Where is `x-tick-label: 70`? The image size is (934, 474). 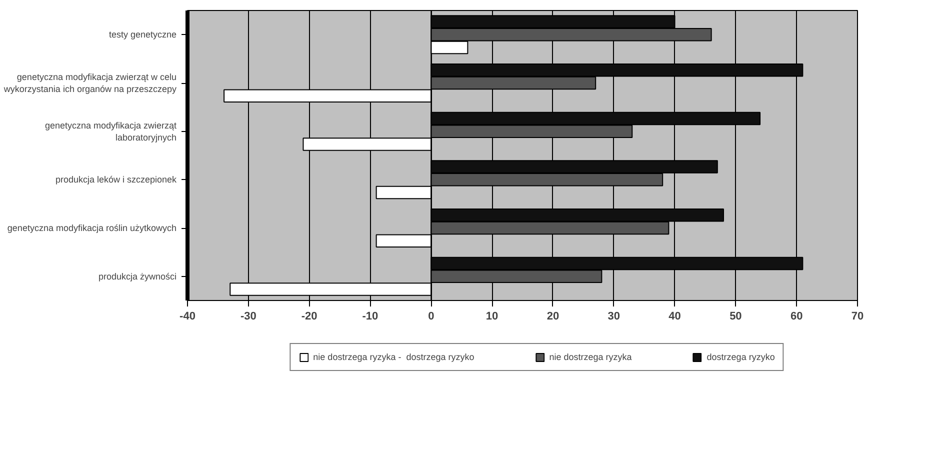 x-tick-label: 70 is located at coordinates (857, 316).